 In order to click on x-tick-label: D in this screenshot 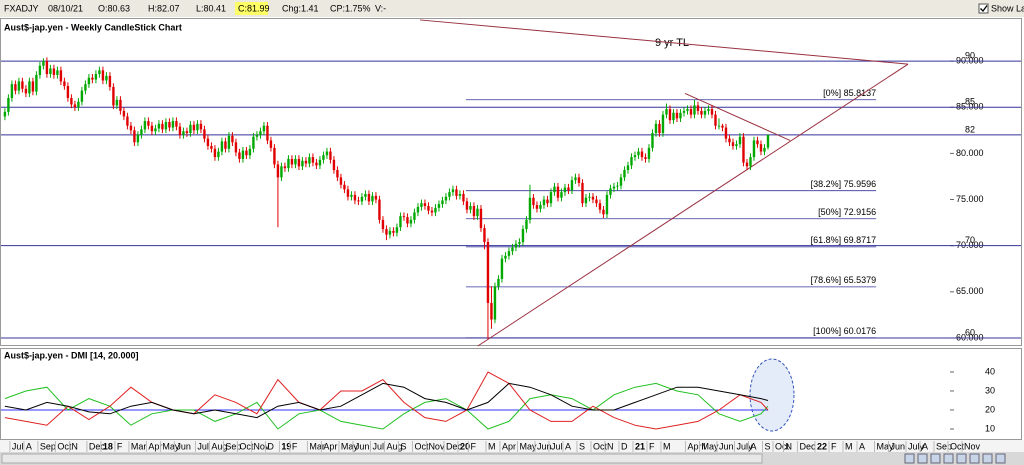, I will do `click(624, 446)`.